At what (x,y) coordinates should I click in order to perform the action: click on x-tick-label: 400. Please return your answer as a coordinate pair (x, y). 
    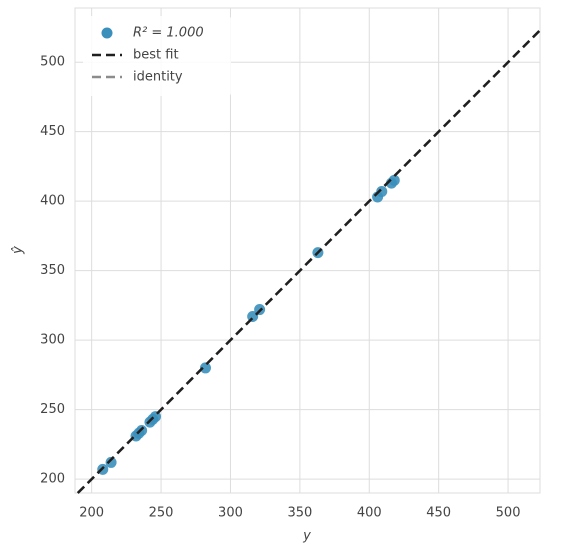
    Looking at the image, I should click on (369, 513).